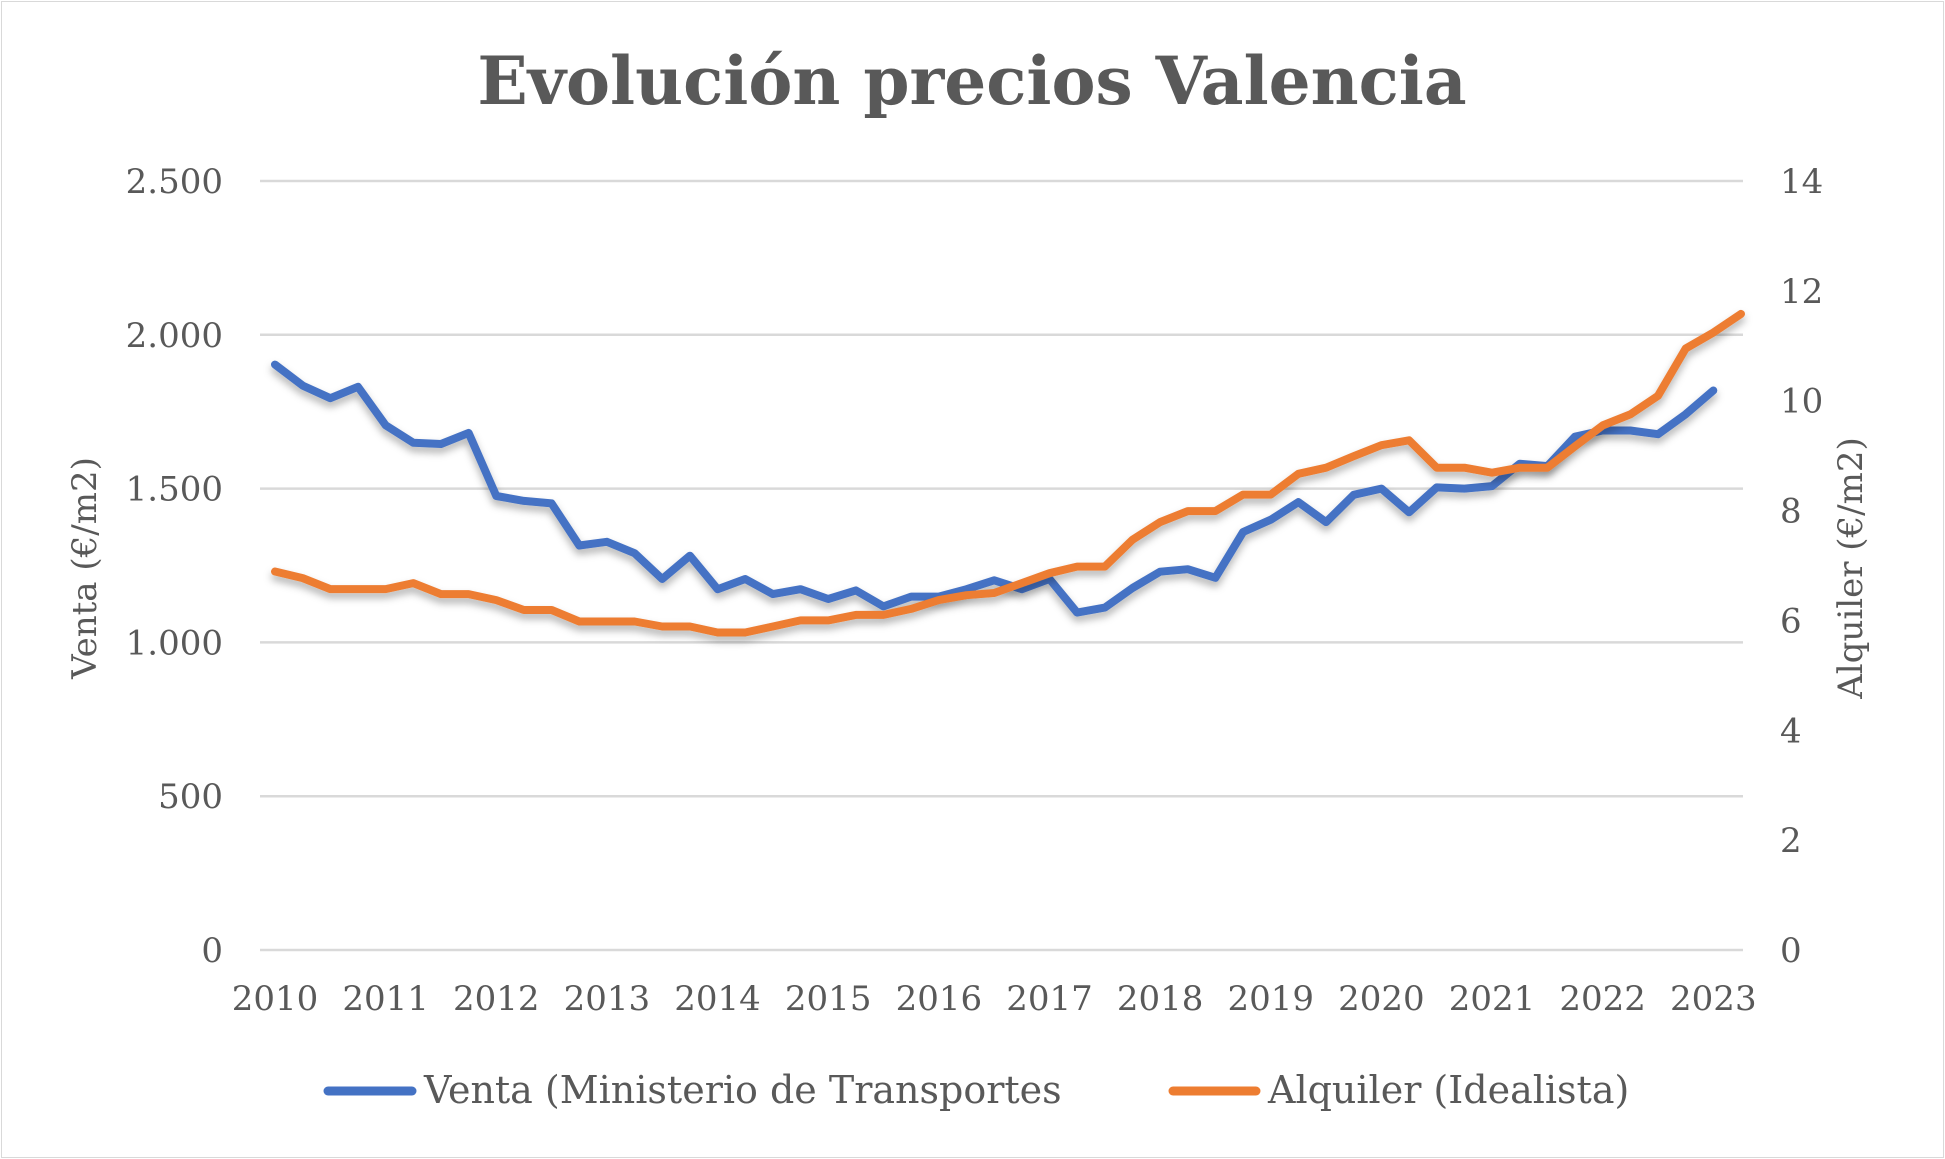 Image resolution: width=1945 pixels, height=1159 pixels. Describe the element at coordinates (496, 999) in the screenshot. I see `x-tick-label: 2012` at that location.